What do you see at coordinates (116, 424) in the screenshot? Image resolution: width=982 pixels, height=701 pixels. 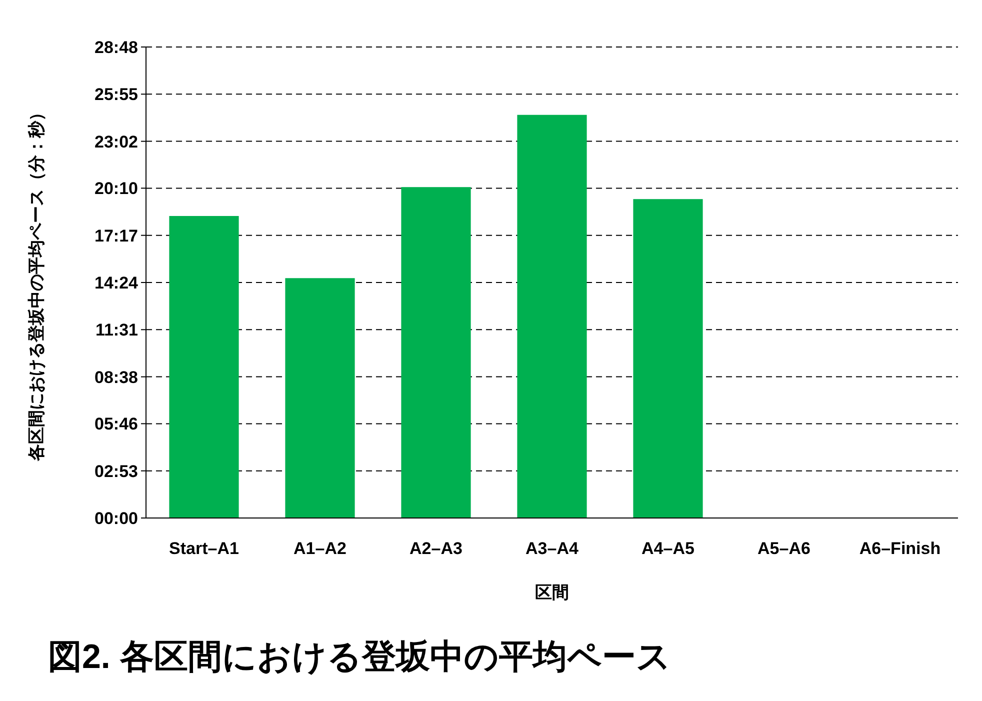 I see `y-tick-label: 05:46` at bounding box center [116, 424].